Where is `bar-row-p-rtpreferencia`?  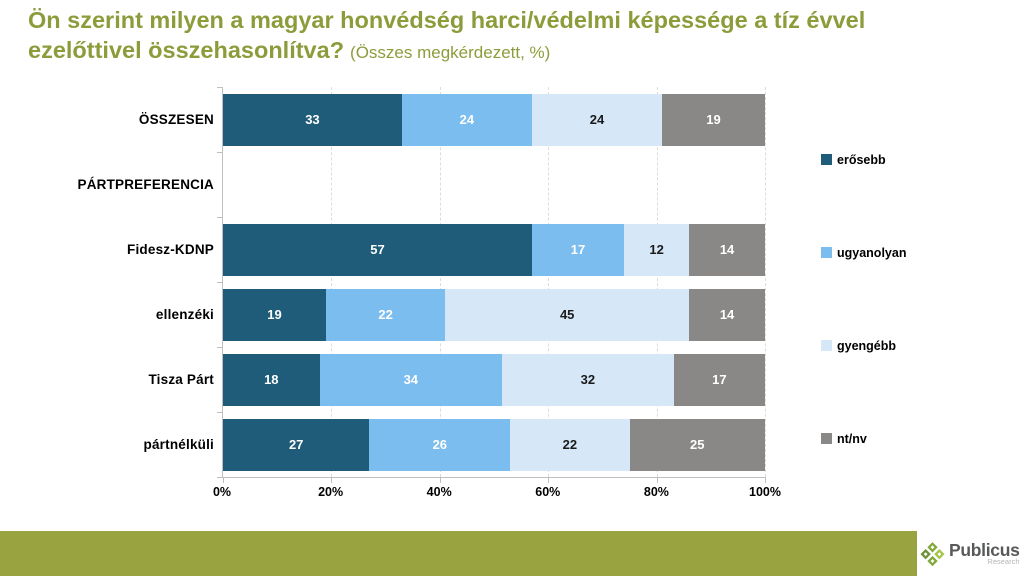 bar-row-p-rtpreferencia is located at coordinates (494, 184).